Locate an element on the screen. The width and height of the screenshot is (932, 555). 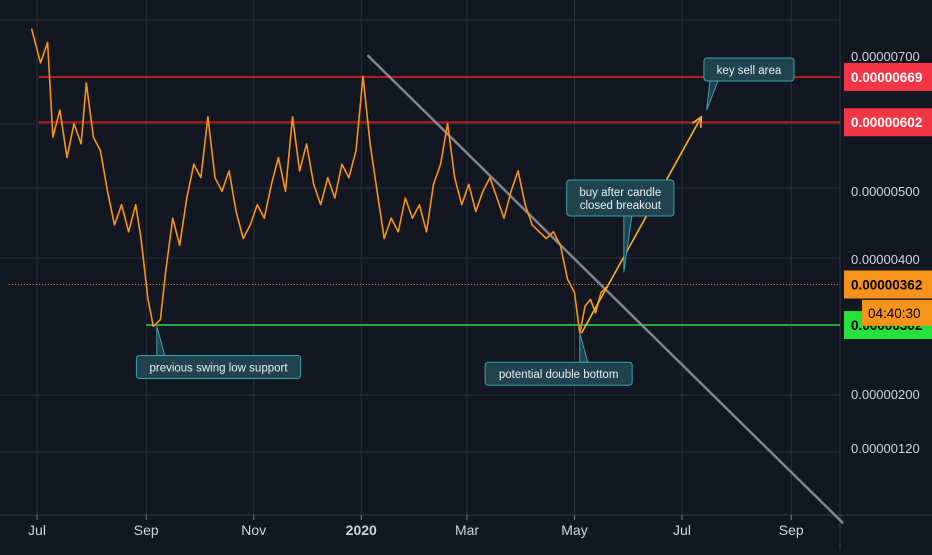
x-tick-label: Jul is located at coordinates (682, 530).